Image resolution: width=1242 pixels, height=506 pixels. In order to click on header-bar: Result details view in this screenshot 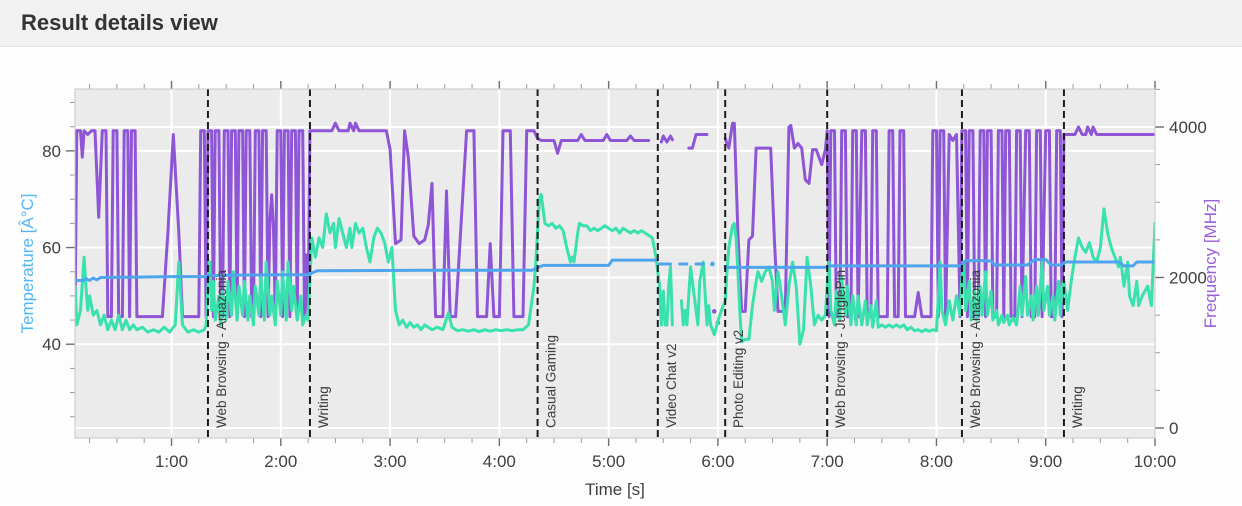, I will do `click(621, 23)`.